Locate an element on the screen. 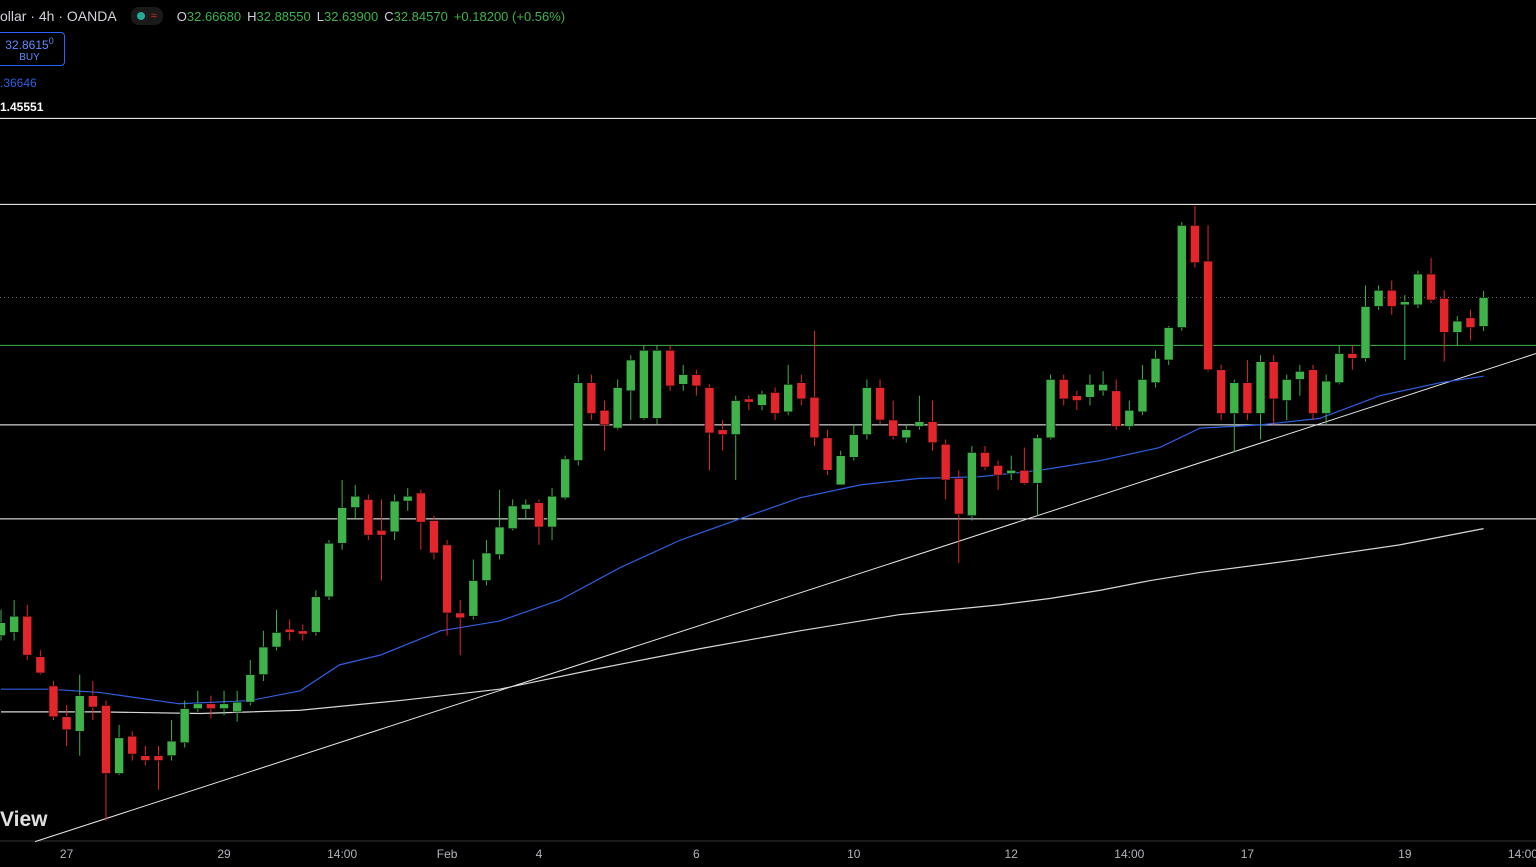 The height and width of the screenshot is (867, 1536). watermark: View is located at coordinates (24, 819).